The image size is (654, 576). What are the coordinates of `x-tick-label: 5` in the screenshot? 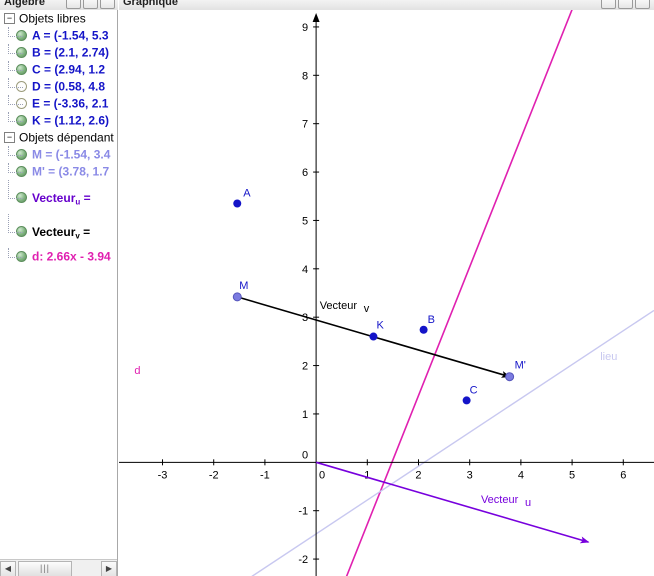 It's located at (572, 475).